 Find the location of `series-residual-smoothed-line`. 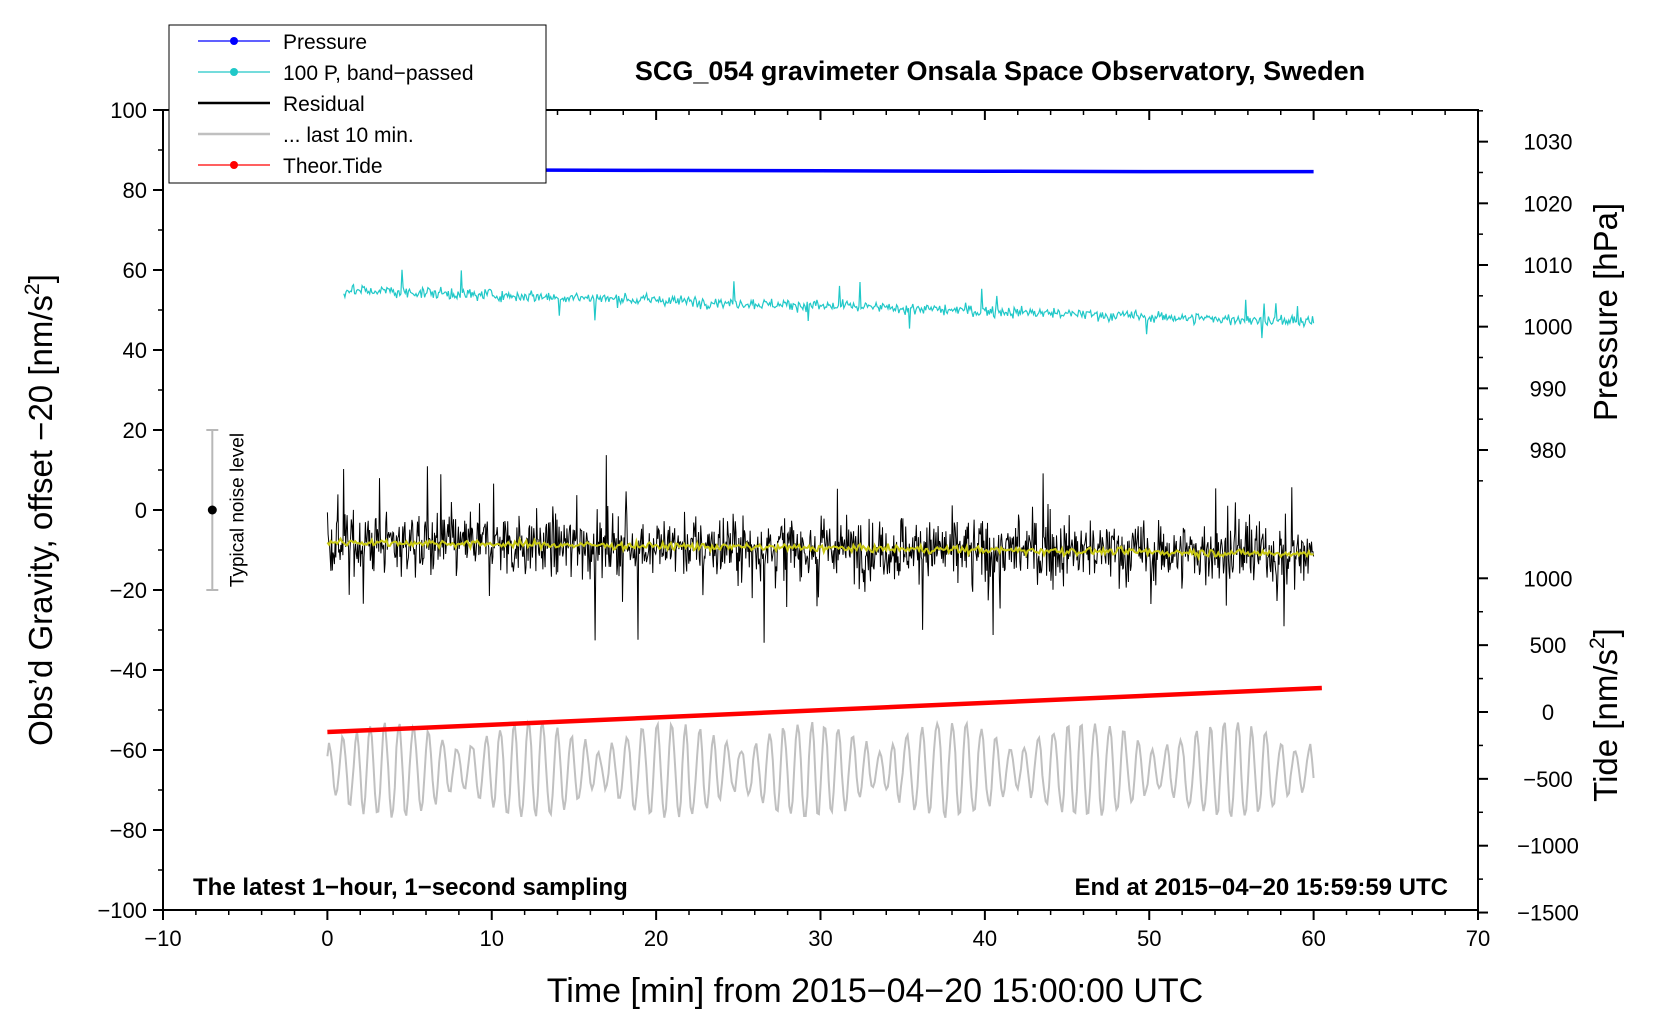

series-residual-smoothed-line is located at coordinates (820, 548).